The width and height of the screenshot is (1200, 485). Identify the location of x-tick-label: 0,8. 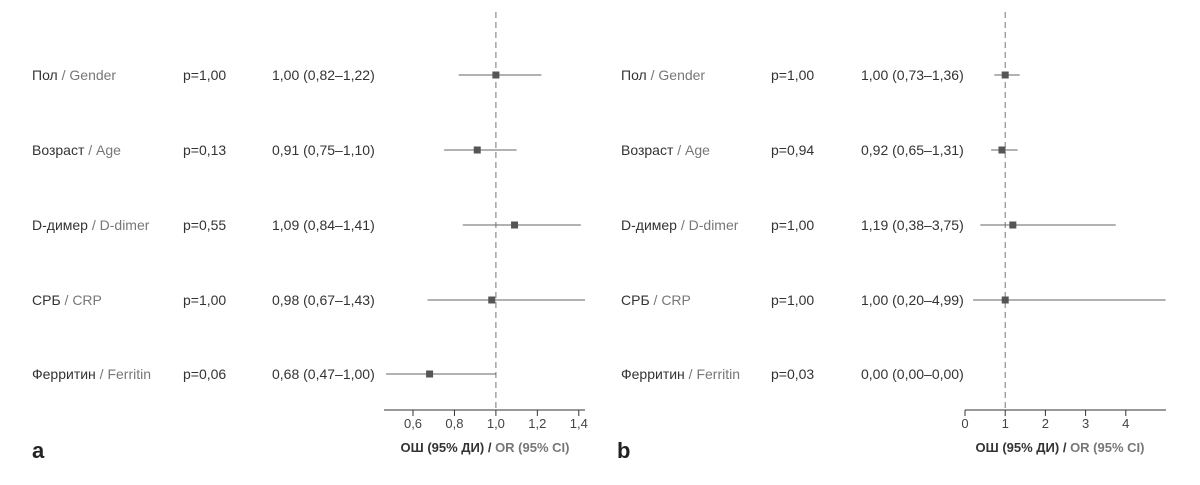
(454, 423).